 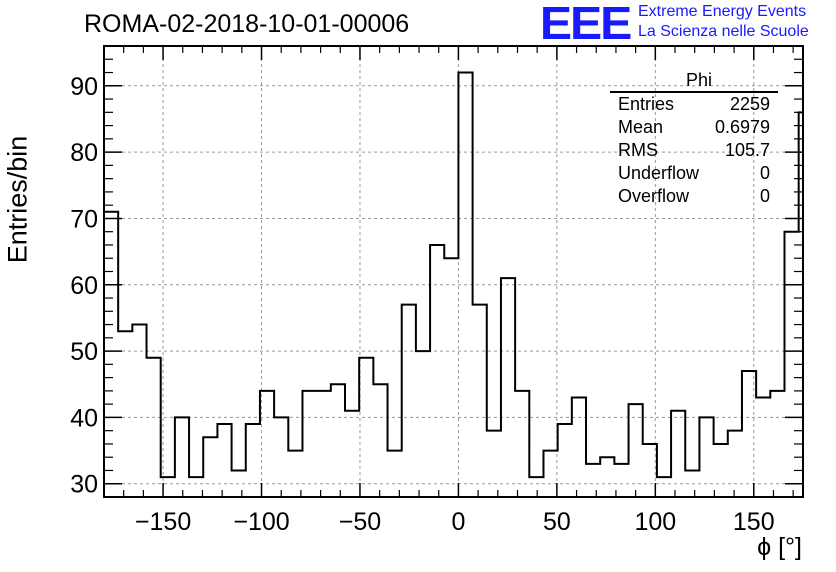 What do you see at coordinates (84, 352) in the screenshot?
I see `y-tick-label: 50` at bounding box center [84, 352].